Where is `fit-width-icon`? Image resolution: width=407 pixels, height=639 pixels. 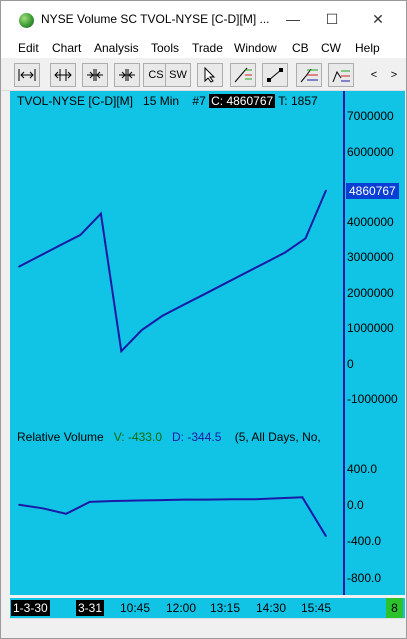 fit-width-icon is located at coordinates (27, 75).